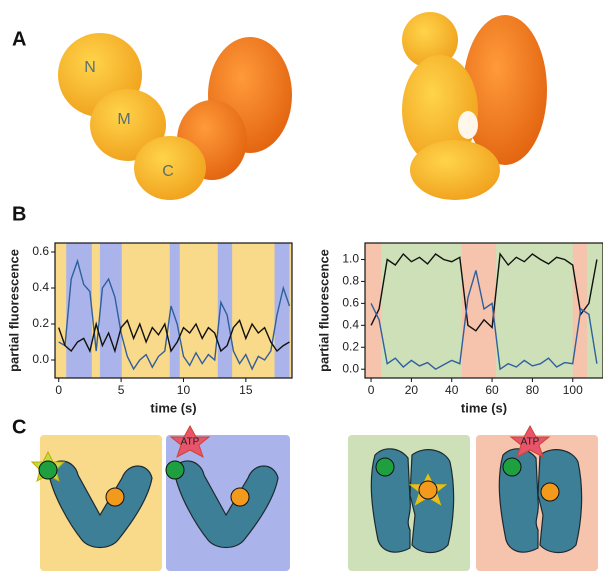  Describe the element at coordinates (533, 390) in the screenshot. I see `x-tick-label: 80` at that location.